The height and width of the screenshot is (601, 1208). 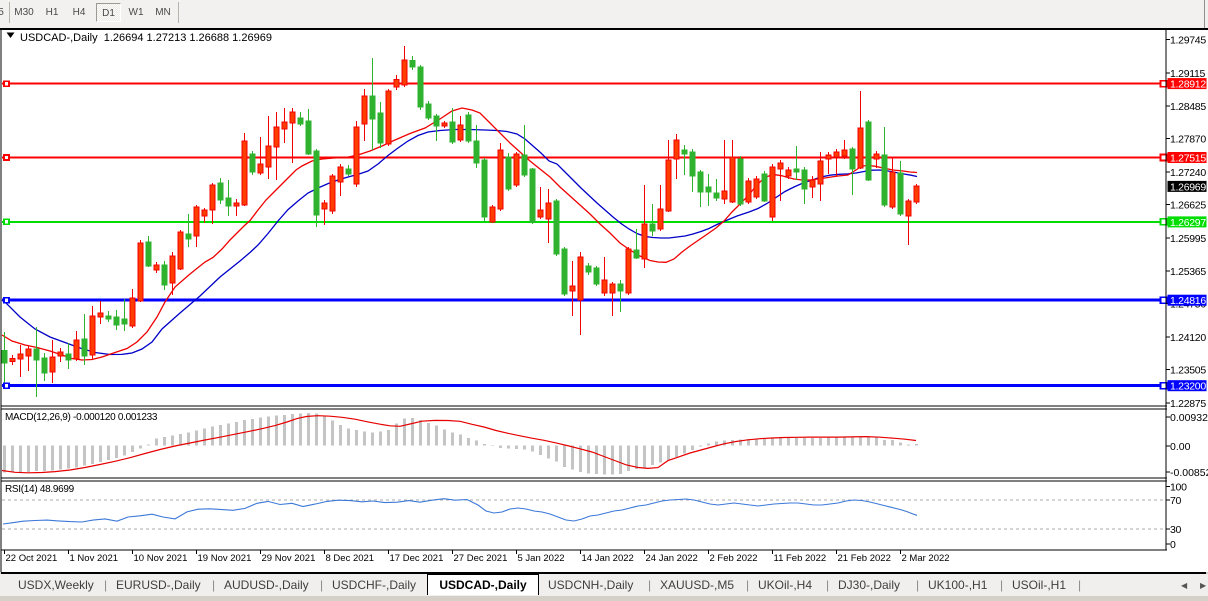 I want to click on svg-text: RSI(14) 48.9699, so click(x=40, y=489).